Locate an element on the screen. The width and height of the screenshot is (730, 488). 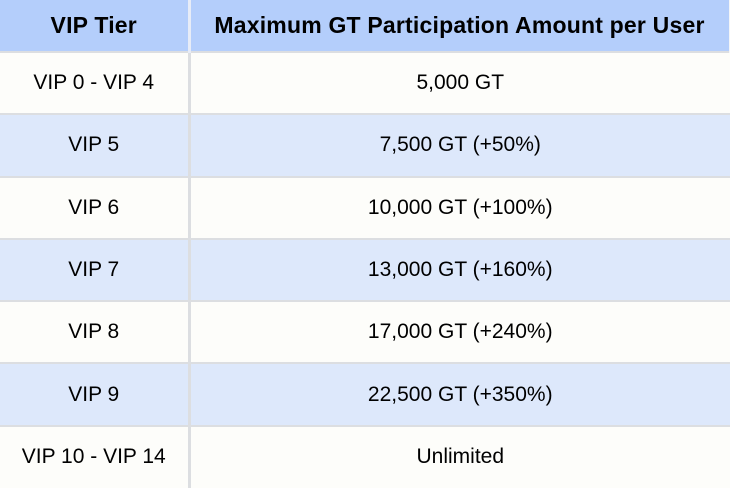
tier-cell: VIP 5 is located at coordinates (95, 145).